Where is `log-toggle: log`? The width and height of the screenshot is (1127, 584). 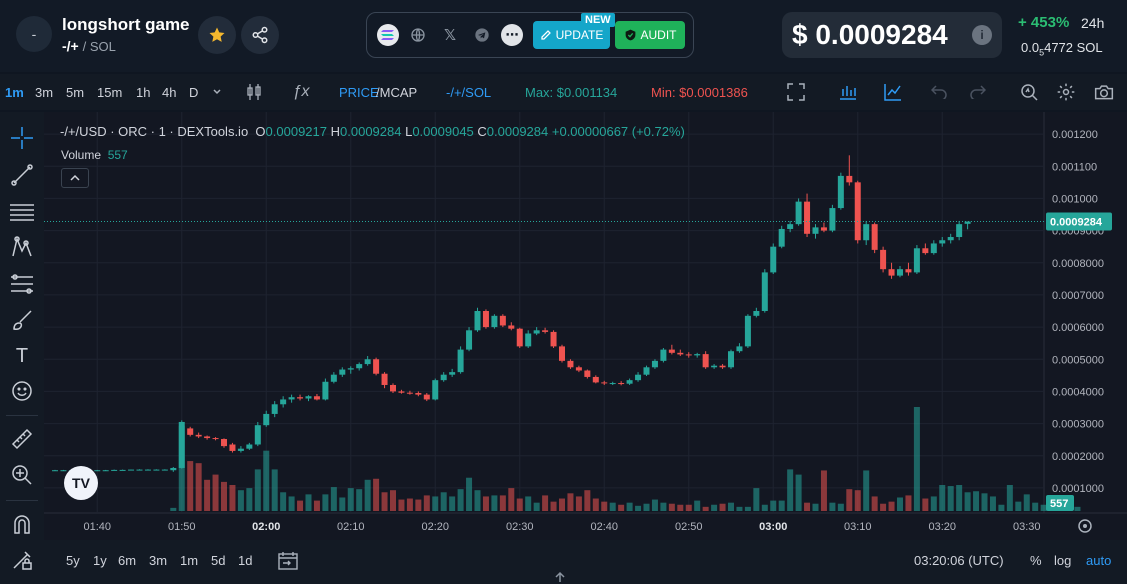 log-toggle: log is located at coordinates (1063, 560).